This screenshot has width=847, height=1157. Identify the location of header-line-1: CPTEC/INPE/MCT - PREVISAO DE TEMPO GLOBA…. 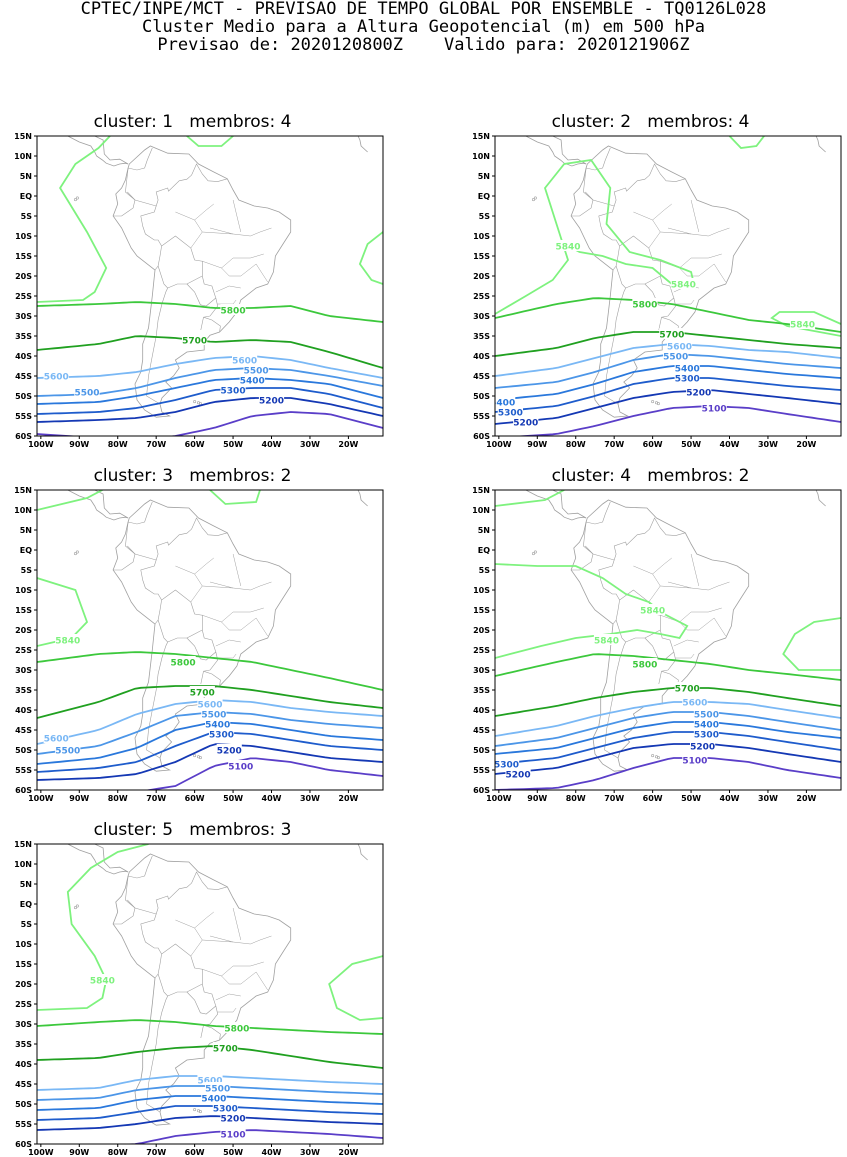
(423, 9).